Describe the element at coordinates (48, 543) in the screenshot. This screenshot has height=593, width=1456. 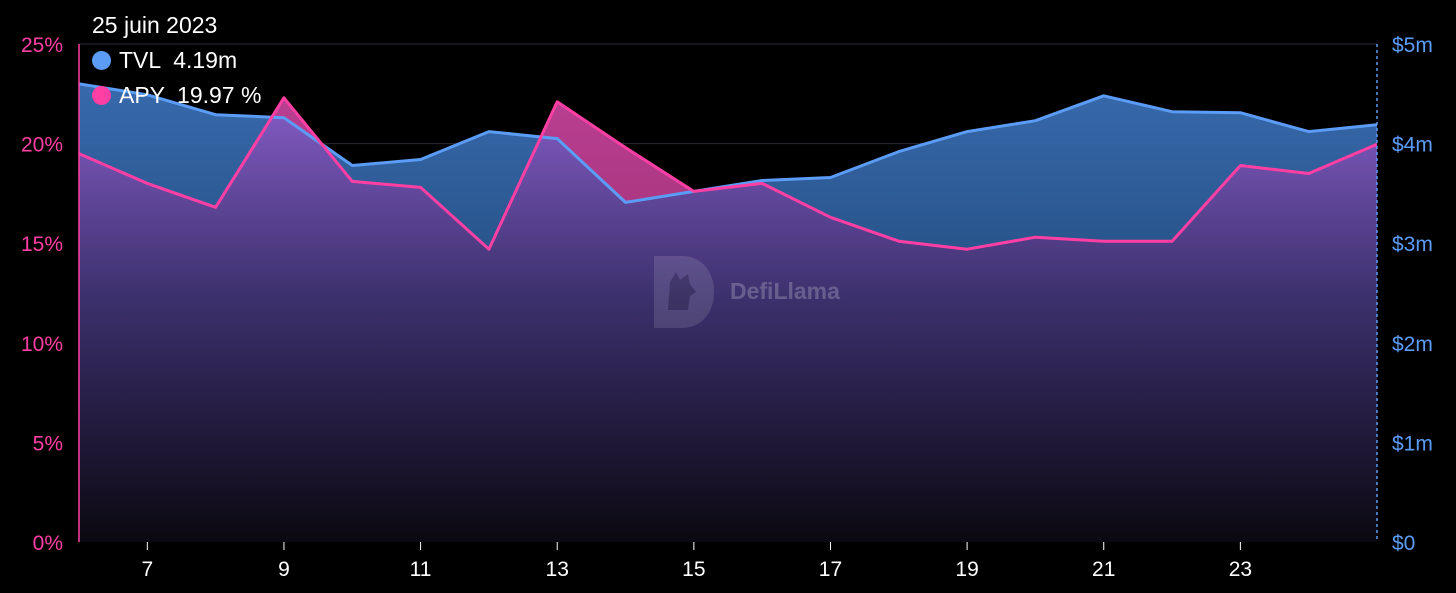
I see `left-tick-label: 0%` at that location.